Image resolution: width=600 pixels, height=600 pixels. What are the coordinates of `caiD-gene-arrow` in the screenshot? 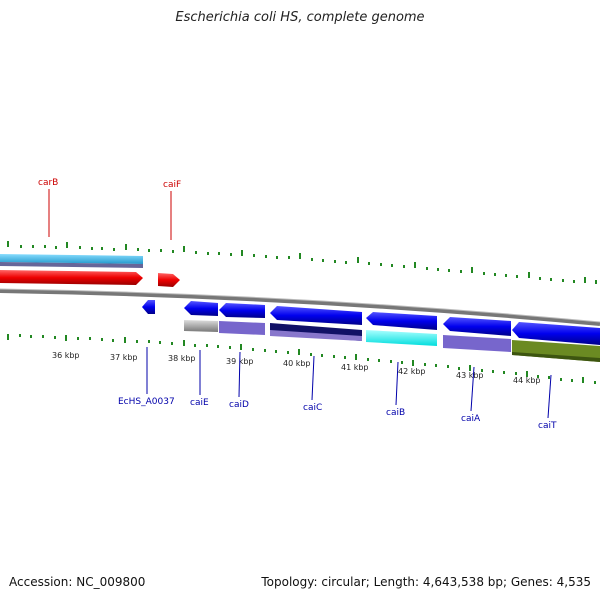 It's located at (242, 310).